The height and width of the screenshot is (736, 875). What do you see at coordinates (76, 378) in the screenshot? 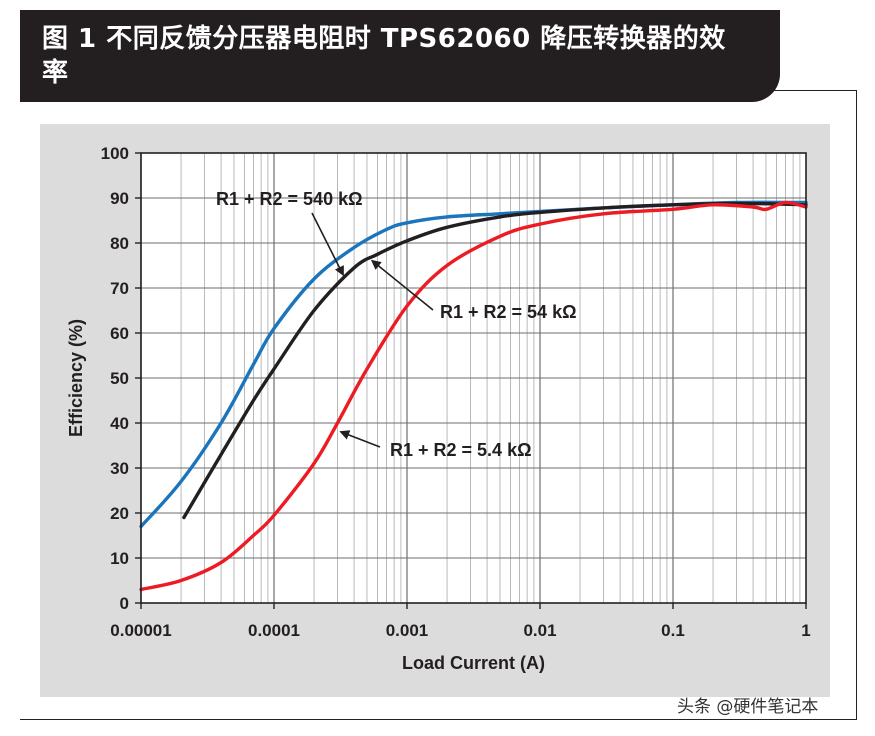
I see `y-axis-title: Efficiency (%)` at bounding box center [76, 378].